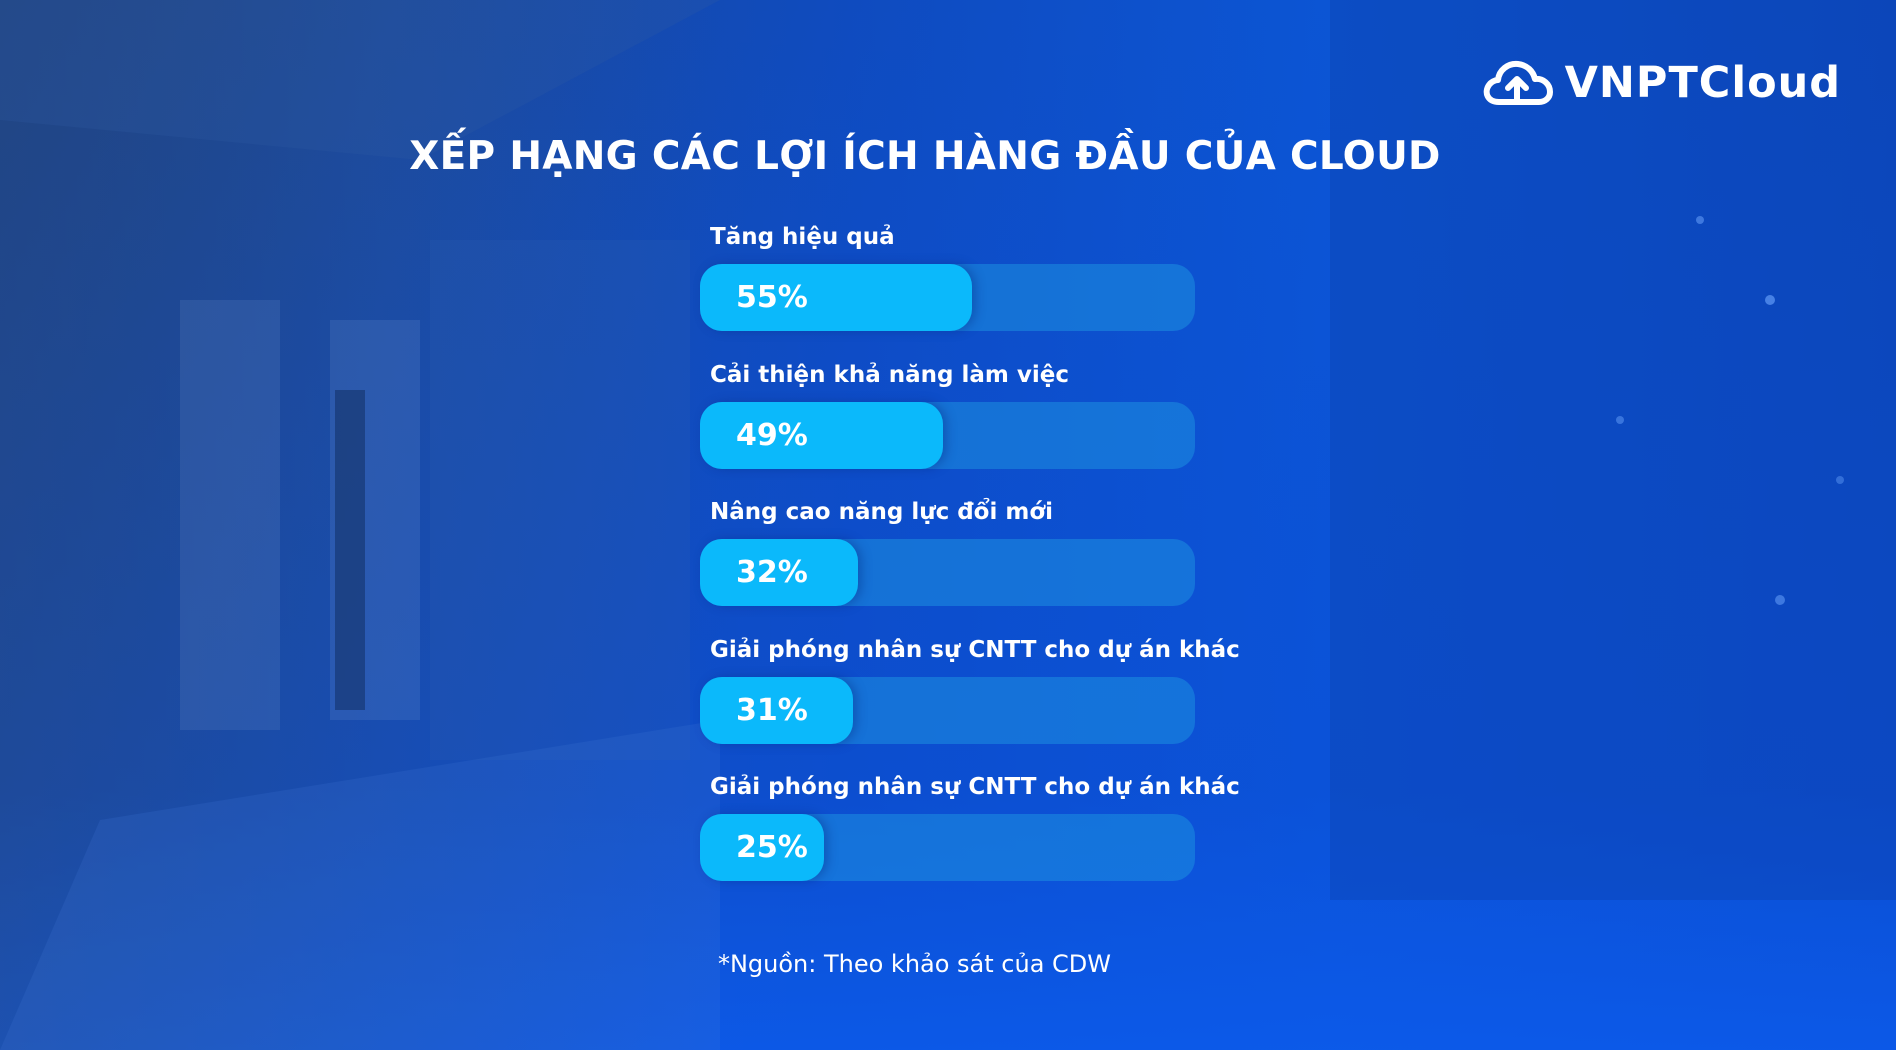 This screenshot has height=1050, width=1896. What do you see at coordinates (772, 297) in the screenshot?
I see `bar-value-label: 55%` at bounding box center [772, 297].